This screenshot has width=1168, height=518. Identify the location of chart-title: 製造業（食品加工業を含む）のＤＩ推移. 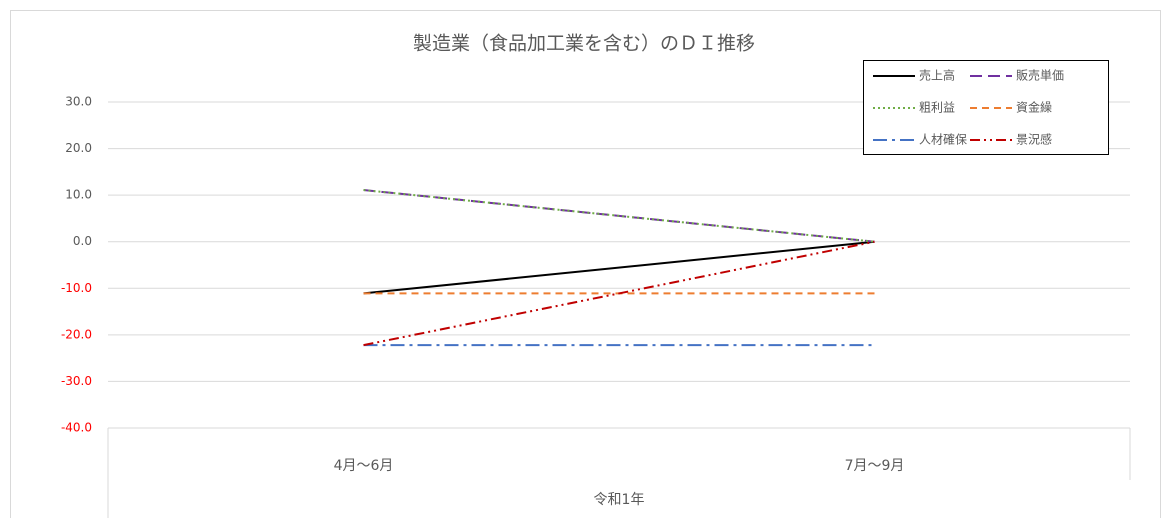
(584, 44).